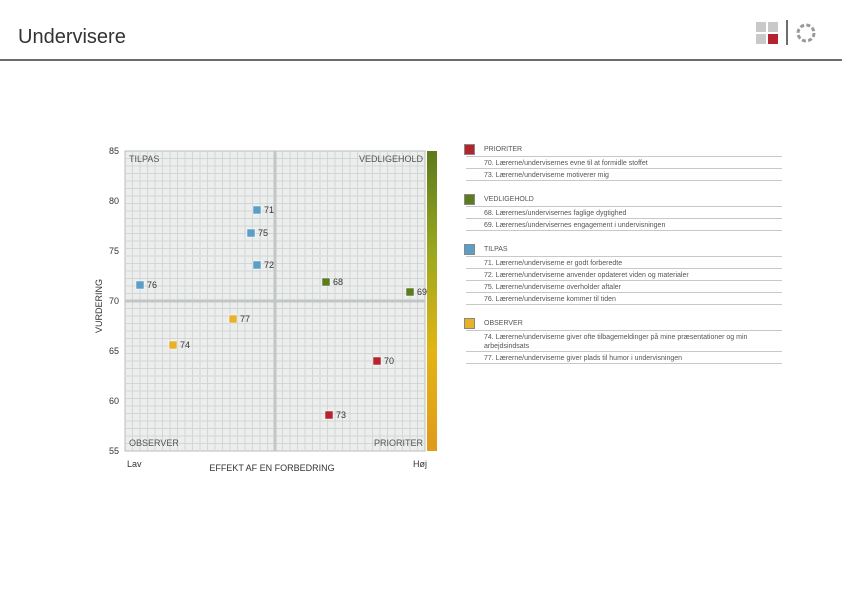  What do you see at coordinates (341, 415) in the screenshot?
I see `data-point-label: 73` at bounding box center [341, 415].